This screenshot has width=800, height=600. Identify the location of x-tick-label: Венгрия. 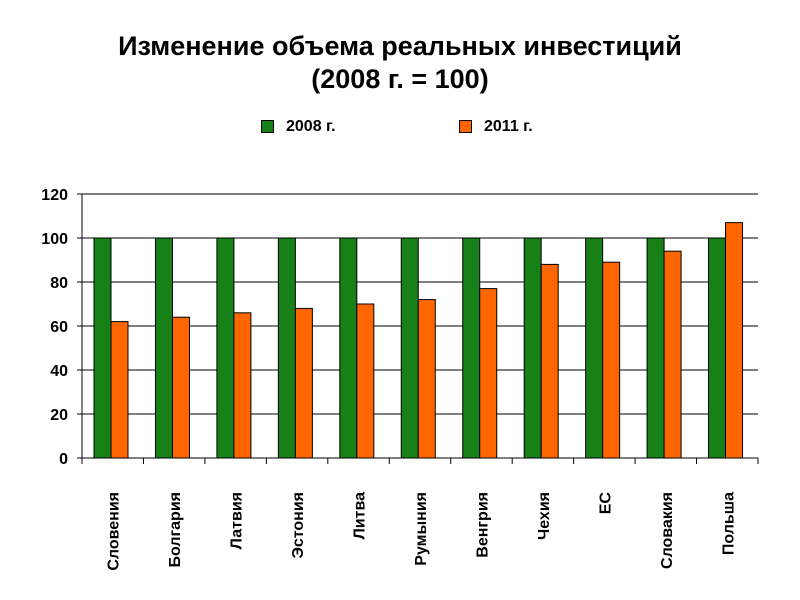
(482, 525).